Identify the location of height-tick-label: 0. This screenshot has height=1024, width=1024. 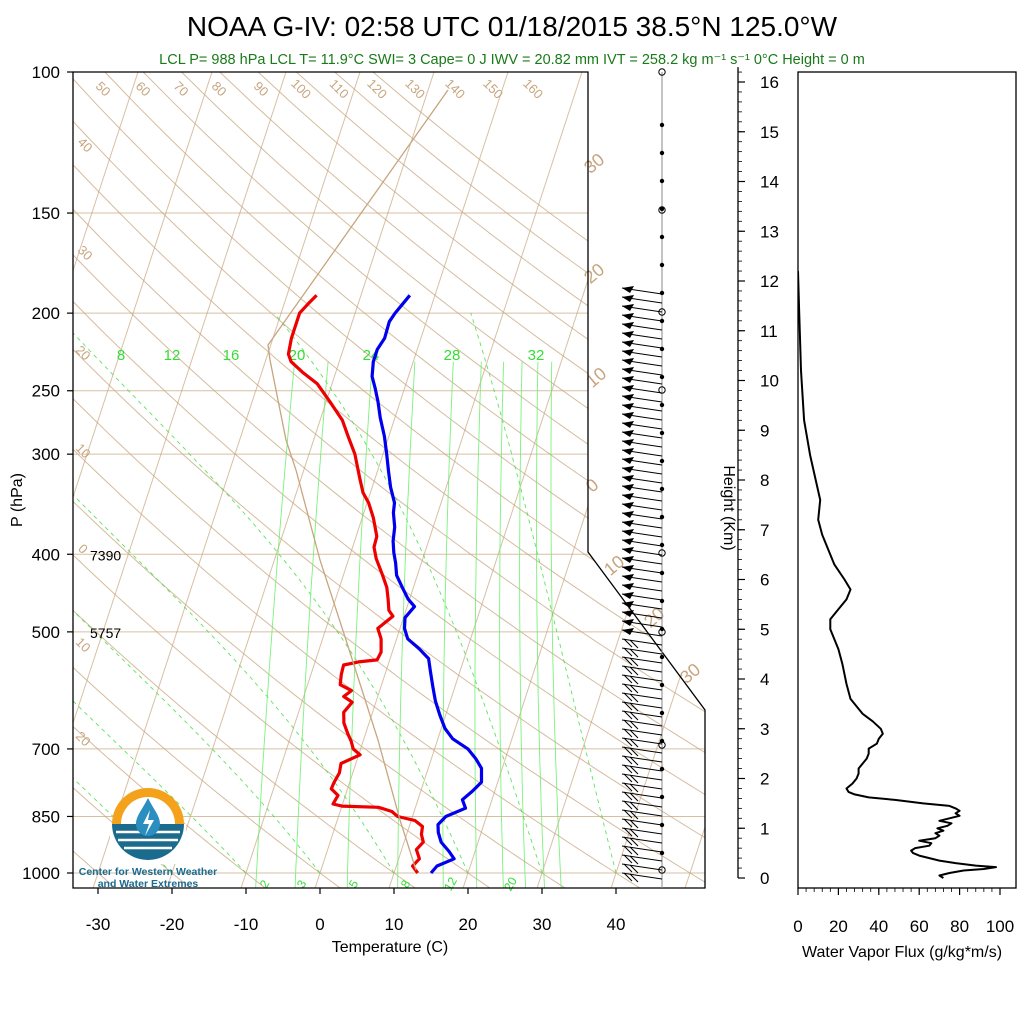
(764, 878).